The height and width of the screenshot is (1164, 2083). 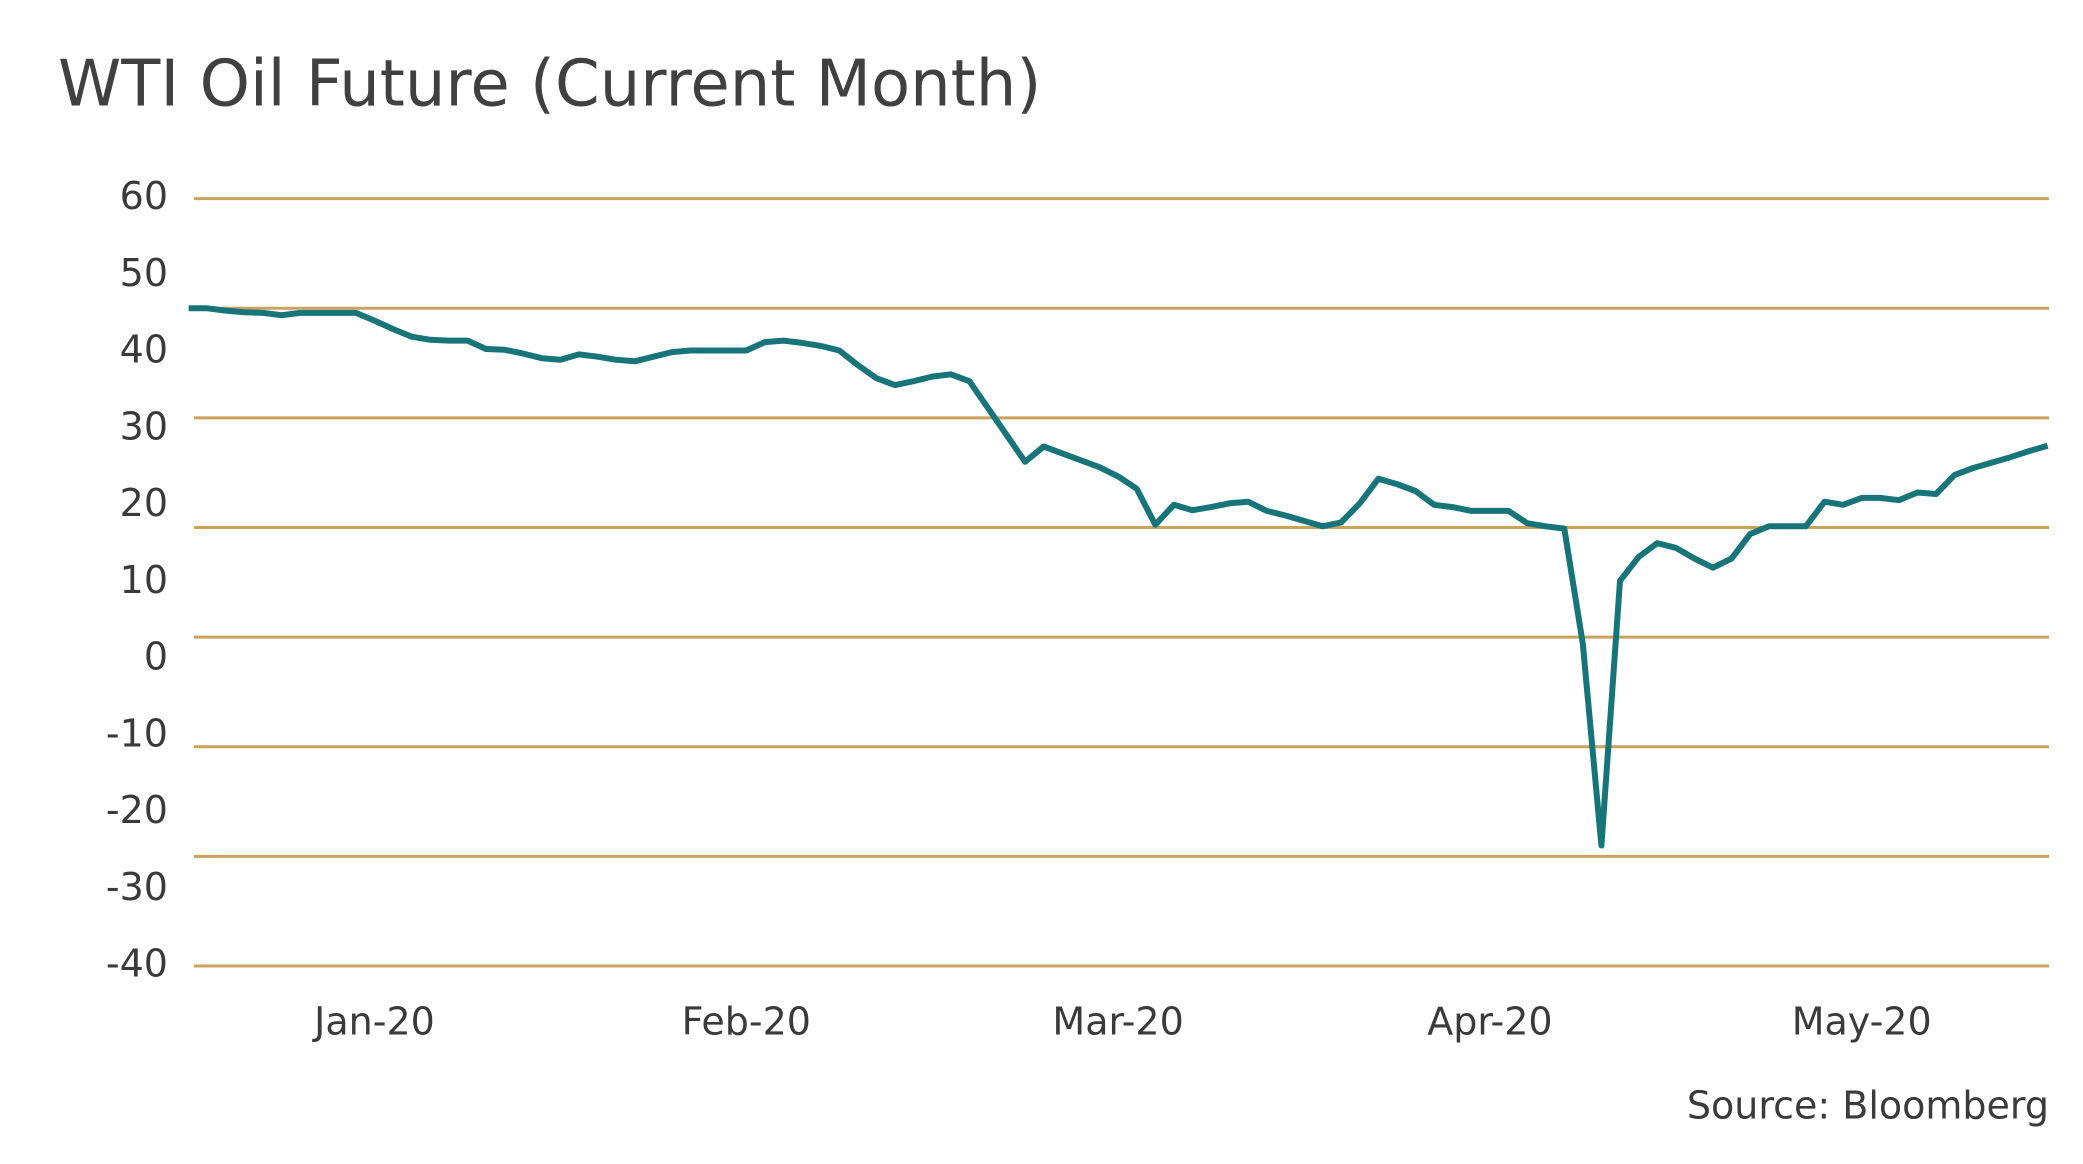 I want to click on y-tick-label: -40, so click(x=137, y=964).